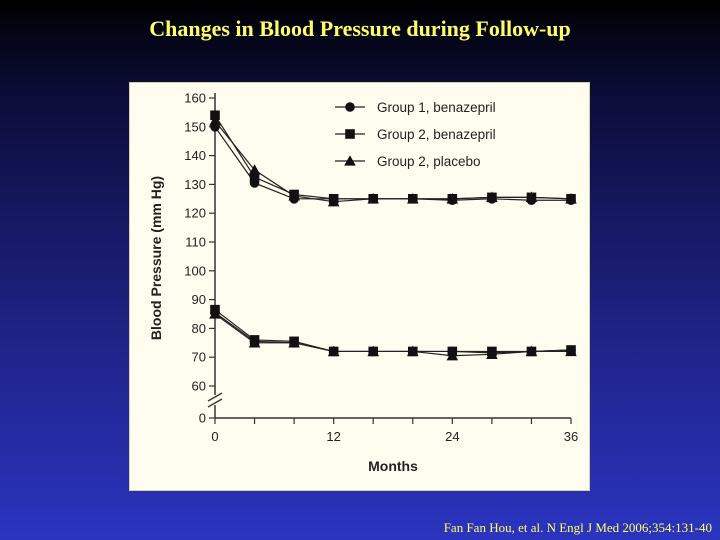  I want to click on legend-label: Group 2, placebo, so click(429, 161).